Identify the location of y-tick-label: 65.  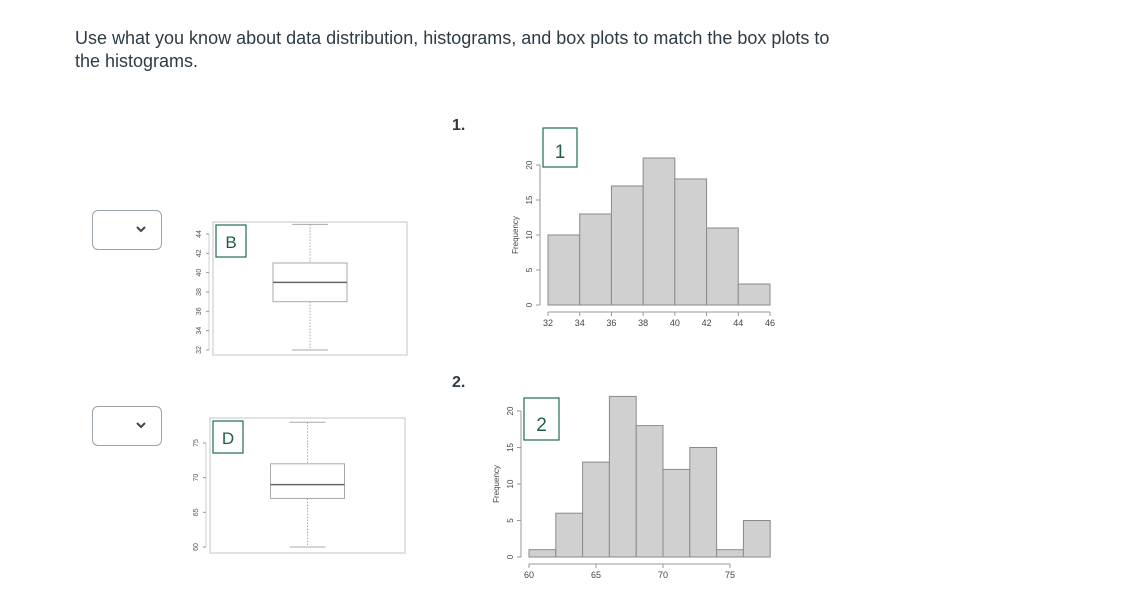
(196, 512).